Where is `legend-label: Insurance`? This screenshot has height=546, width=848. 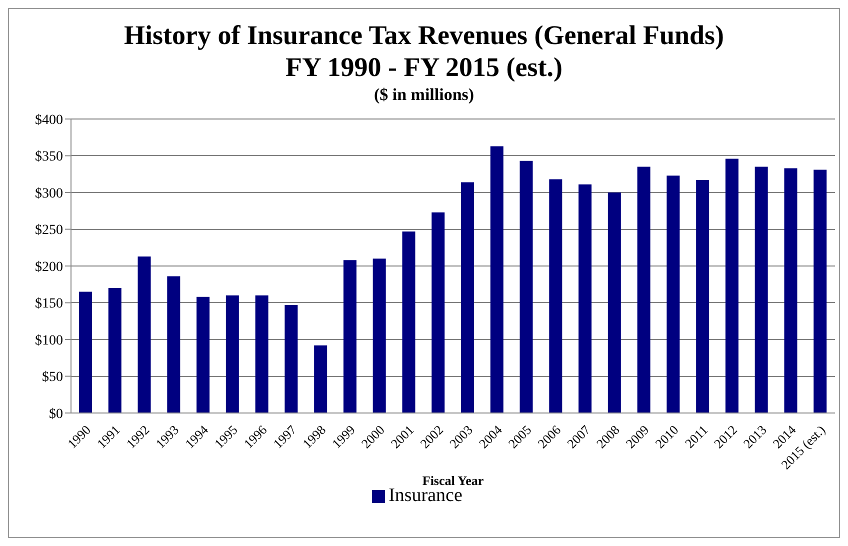 legend-label: Insurance is located at coordinates (425, 495).